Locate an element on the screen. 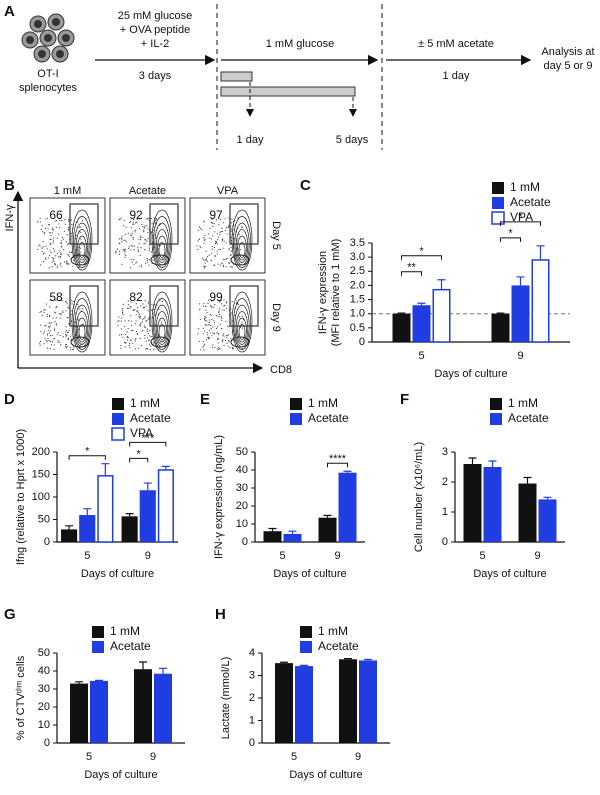 This screenshot has width=600, height=795. y-tick-label: 1.5 is located at coordinates (357, 299).